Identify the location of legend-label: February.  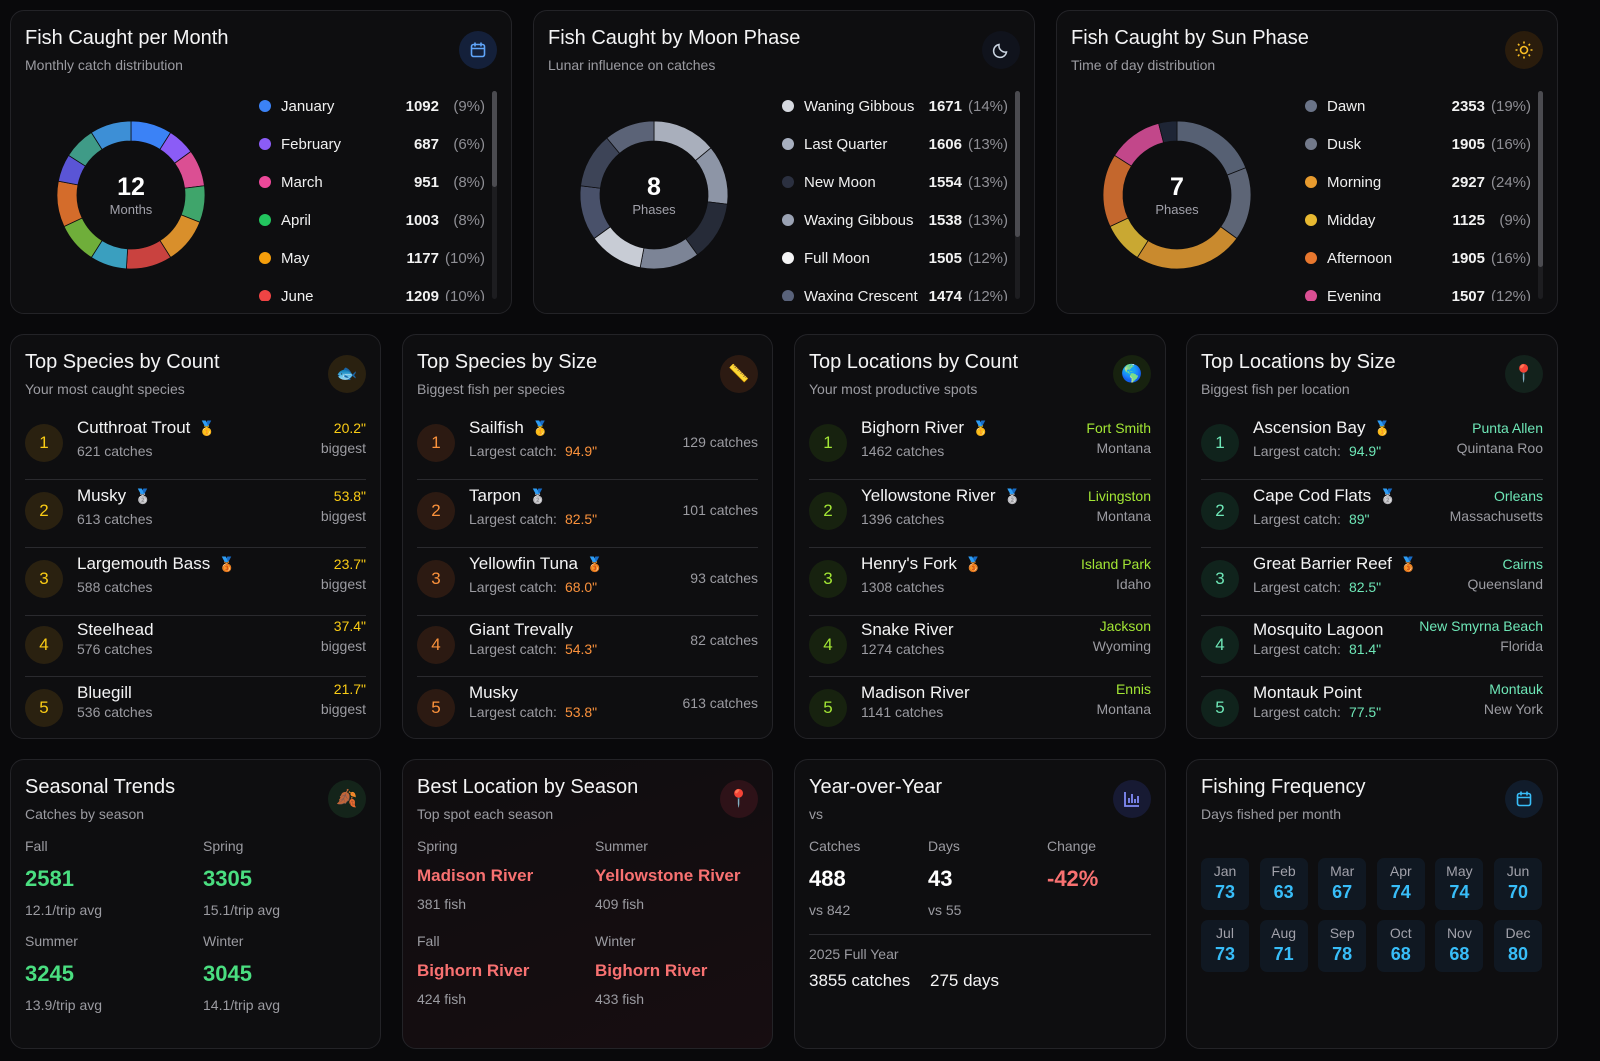
(311, 144).